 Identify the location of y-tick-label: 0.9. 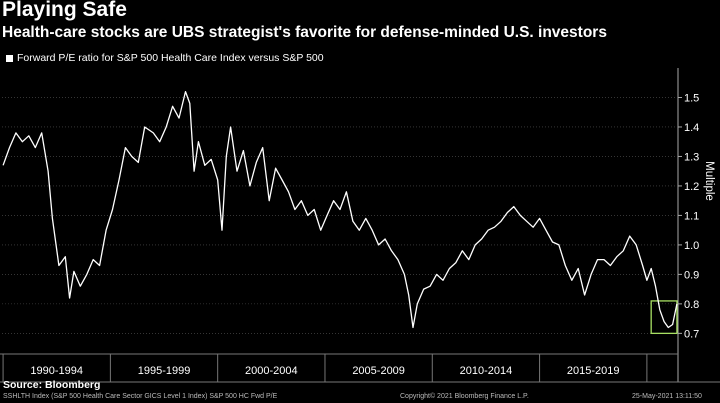
(691, 275).